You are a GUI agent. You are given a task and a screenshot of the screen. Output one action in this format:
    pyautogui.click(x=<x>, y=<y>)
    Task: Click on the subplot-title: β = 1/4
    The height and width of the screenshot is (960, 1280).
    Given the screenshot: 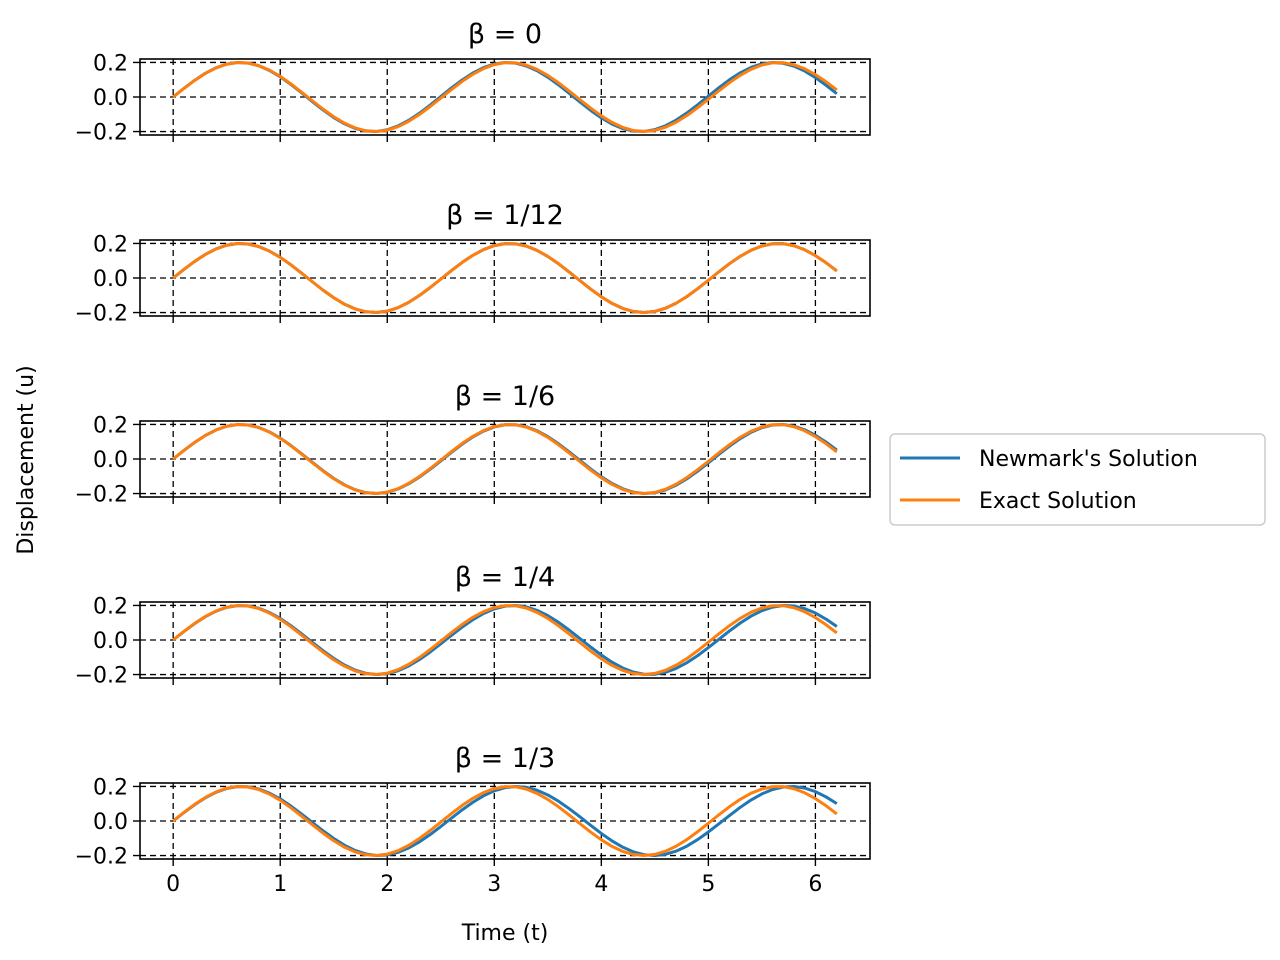 What is the action you would take?
    pyautogui.click(x=505, y=577)
    